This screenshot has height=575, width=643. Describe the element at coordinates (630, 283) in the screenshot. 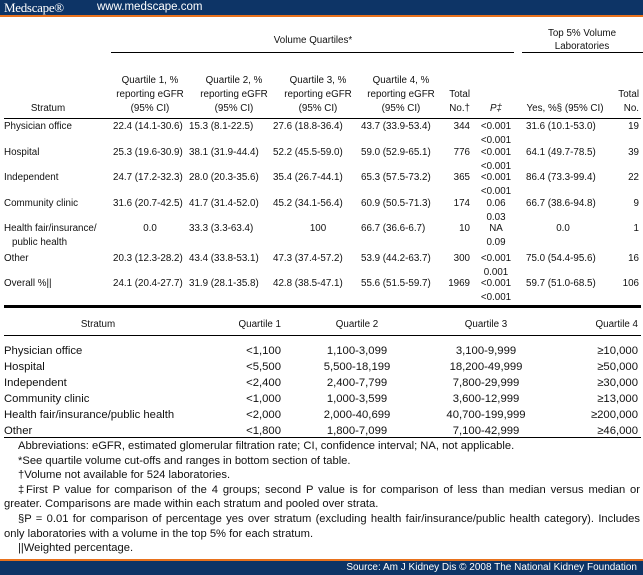

I see `cell-total-top5: 106` at that location.